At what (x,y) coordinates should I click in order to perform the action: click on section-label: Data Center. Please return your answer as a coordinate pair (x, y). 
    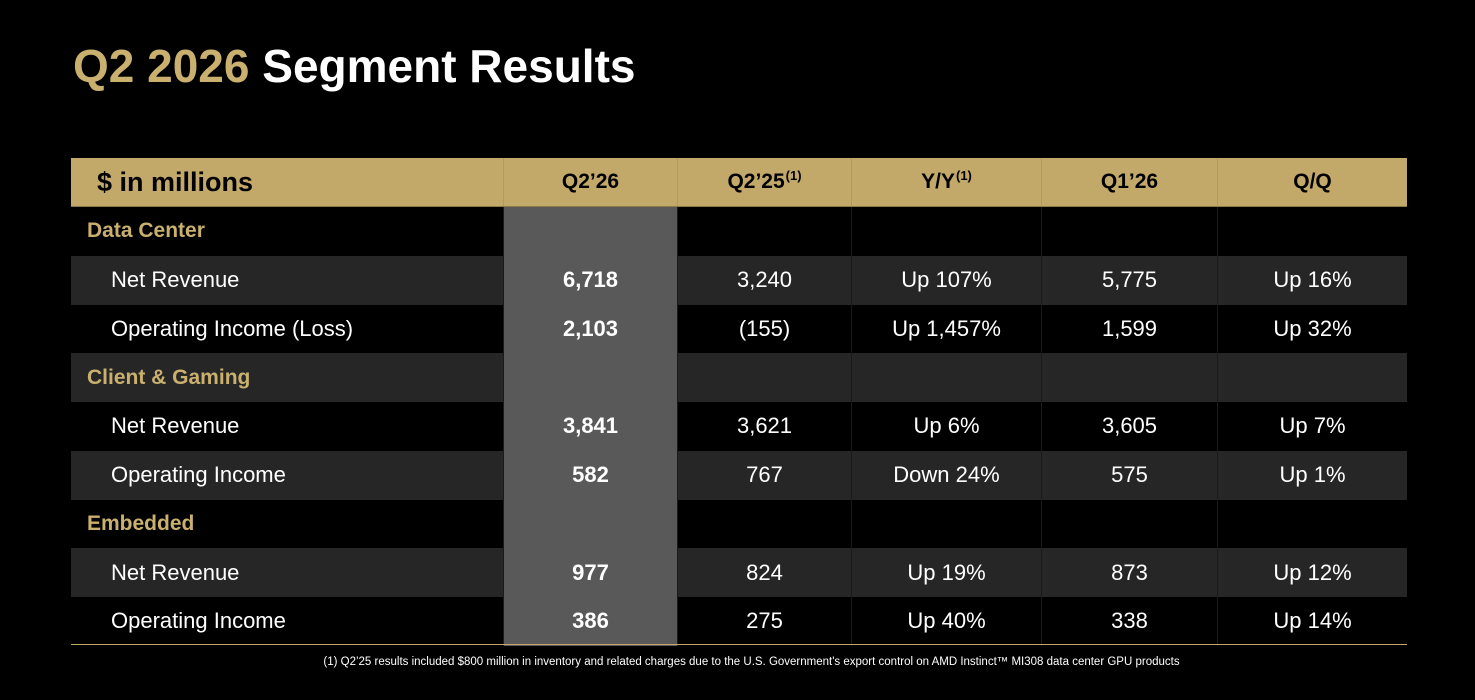
    Looking at the image, I should click on (146, 231).